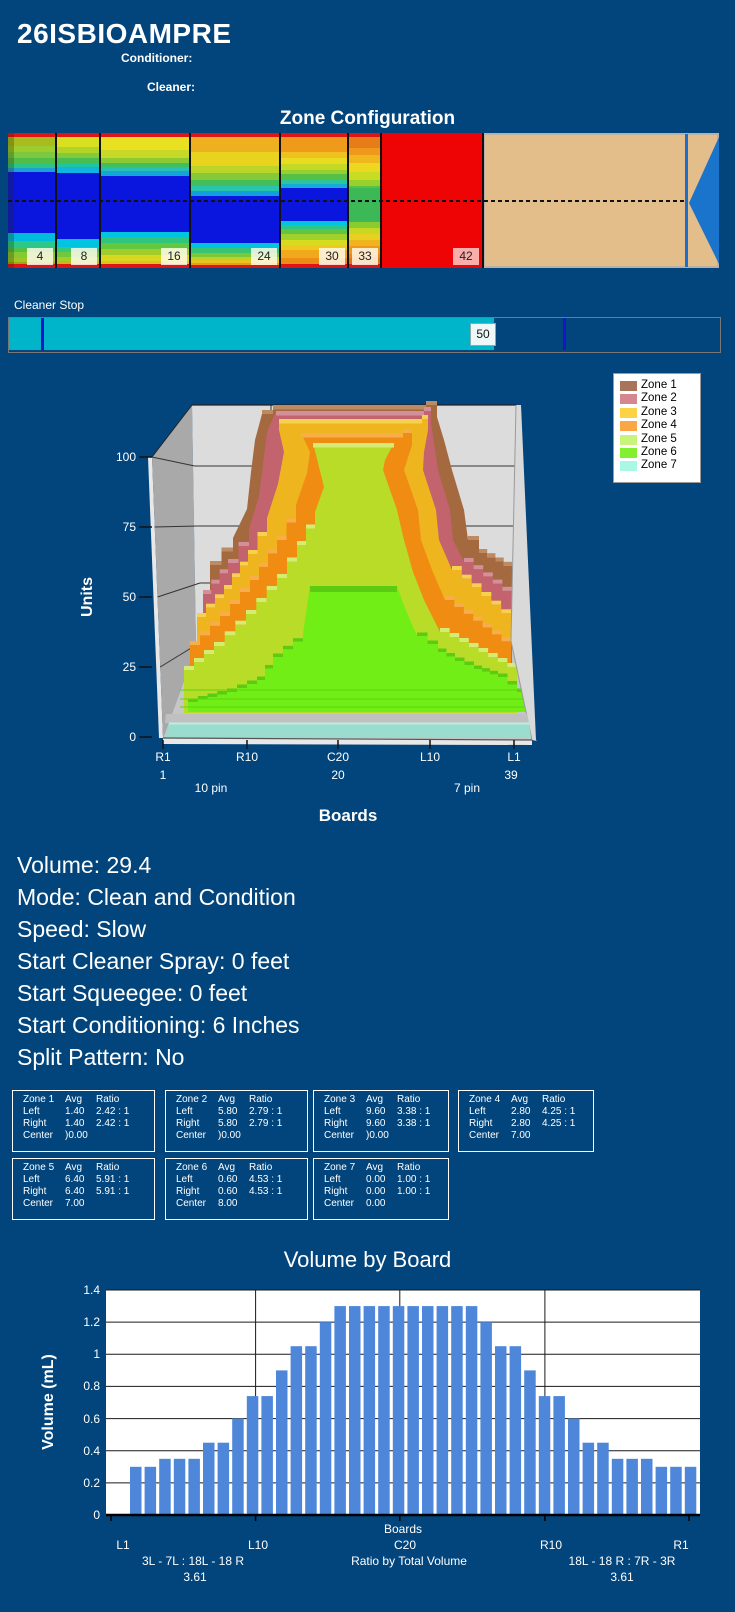  I want to click on svg-text: 0.6, so click(91, 1419).